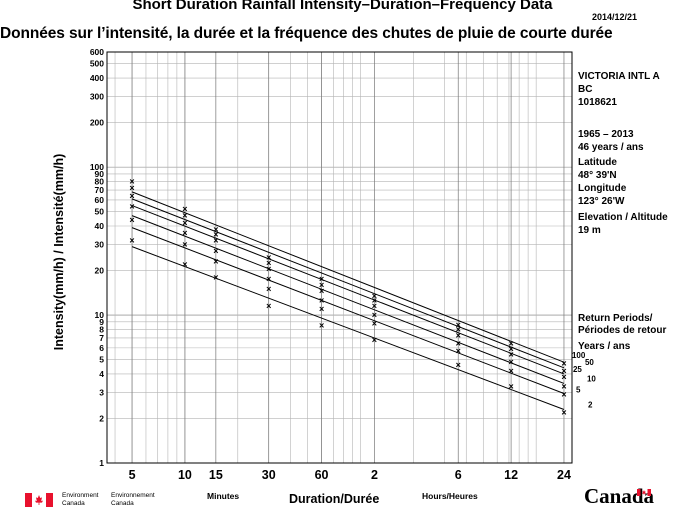  Describe the element at coordinates (101, 374) in the screenshot. I see `y-tick-label: 4` at that location.